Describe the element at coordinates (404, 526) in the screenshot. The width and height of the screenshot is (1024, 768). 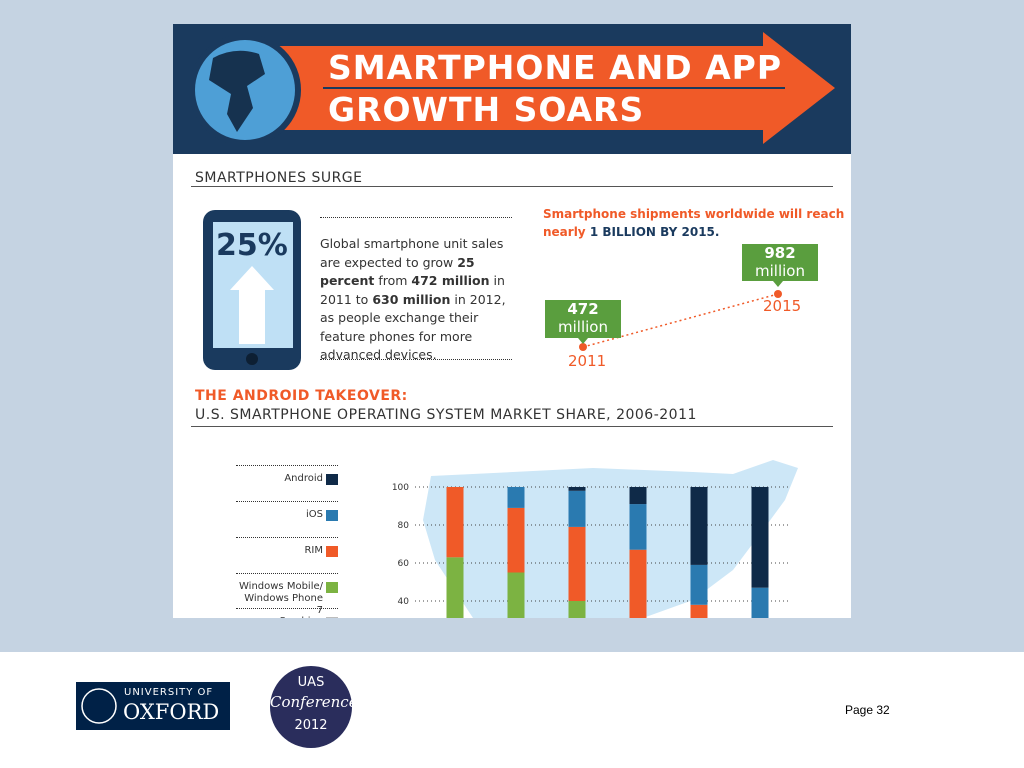
I see `y-tick-label: 80` at that location.